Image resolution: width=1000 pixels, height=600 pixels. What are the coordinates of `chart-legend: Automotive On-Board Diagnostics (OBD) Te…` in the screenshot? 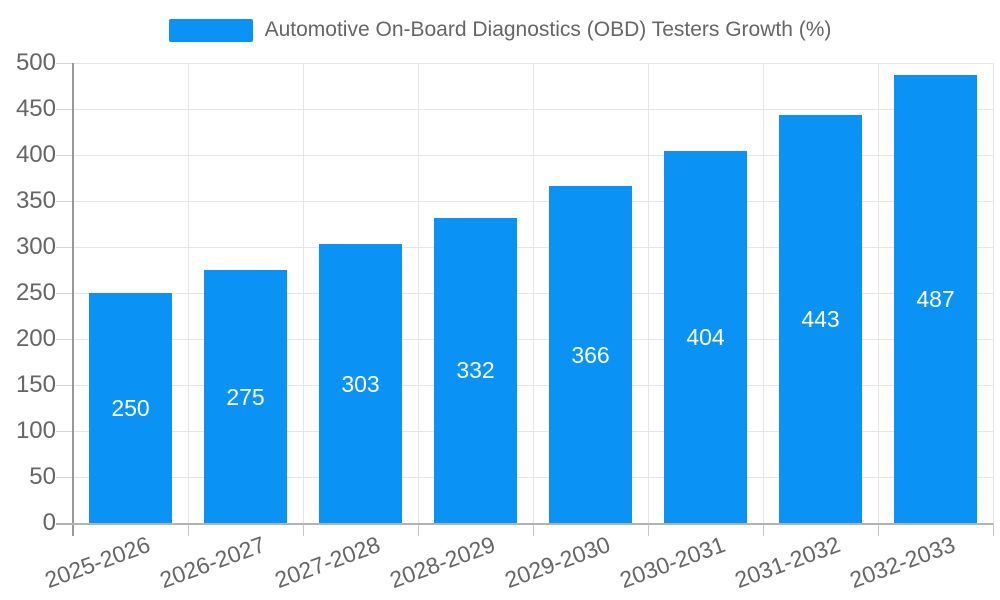 It's located at (500, 30).